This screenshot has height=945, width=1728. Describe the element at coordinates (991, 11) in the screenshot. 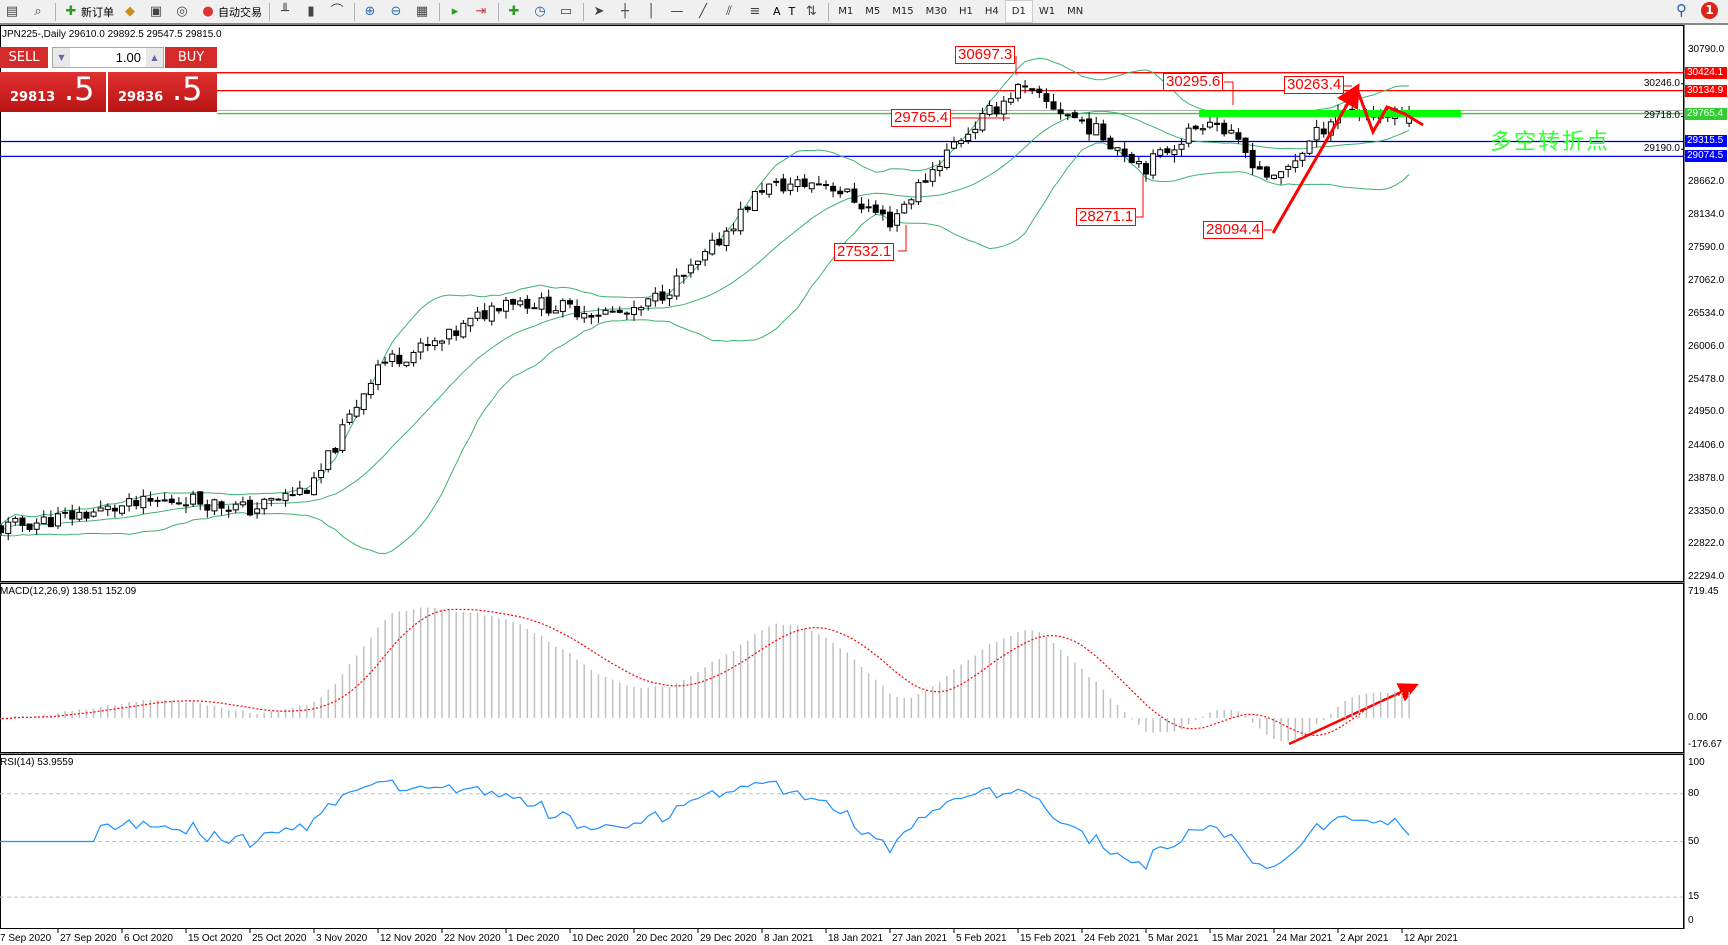

I see `timeframe-h4: H4` at that location.